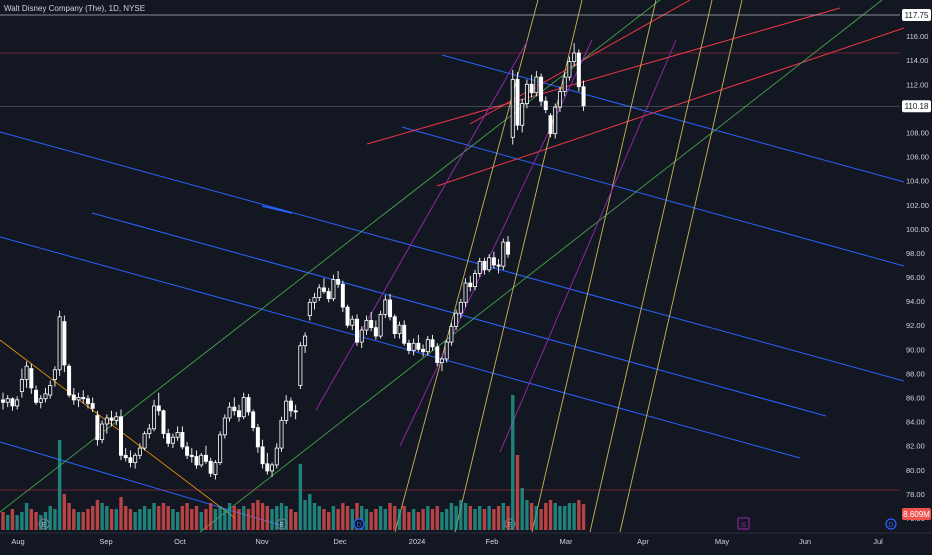 The width and height of the screenshot is (932, 555). I want to click on time-axis: Aug Sep Oct Nov Dec 2024 Feb Mar Apr May Jun Jul, so click(447, 541).